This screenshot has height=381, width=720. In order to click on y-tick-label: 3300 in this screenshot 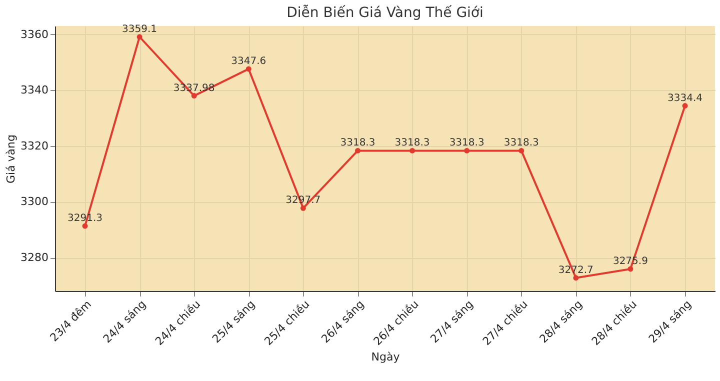, I will do `click(34, 201)`.